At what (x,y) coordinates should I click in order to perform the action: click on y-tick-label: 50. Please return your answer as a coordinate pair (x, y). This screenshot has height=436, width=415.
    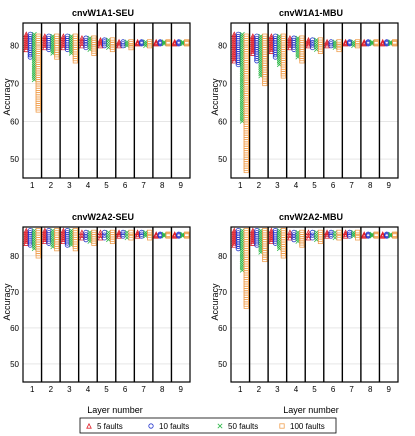
    Looking at the image, I should click on (222, 159).